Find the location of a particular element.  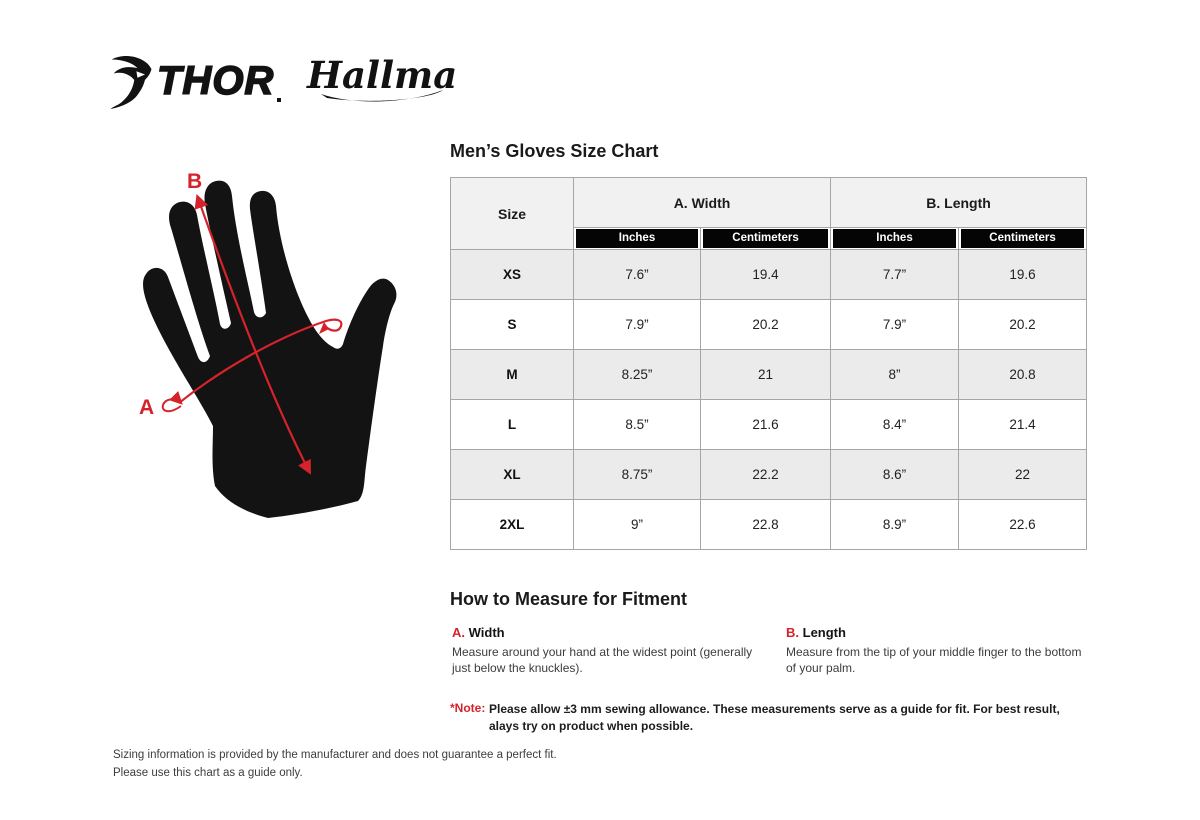

size-cell: XS is located at coordinates (512, 274).